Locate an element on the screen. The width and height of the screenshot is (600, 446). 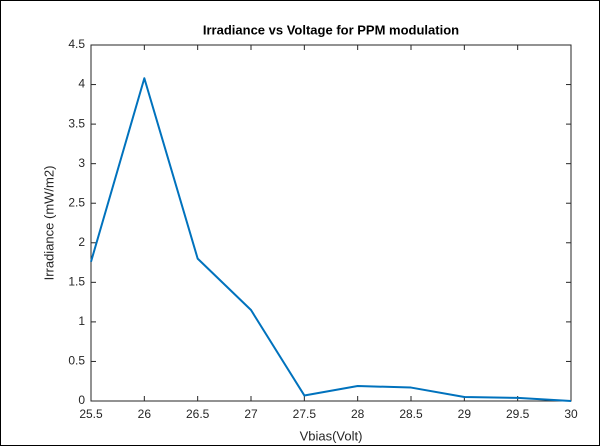
y-tick-label: 1 is located at coordinates (81, 321).